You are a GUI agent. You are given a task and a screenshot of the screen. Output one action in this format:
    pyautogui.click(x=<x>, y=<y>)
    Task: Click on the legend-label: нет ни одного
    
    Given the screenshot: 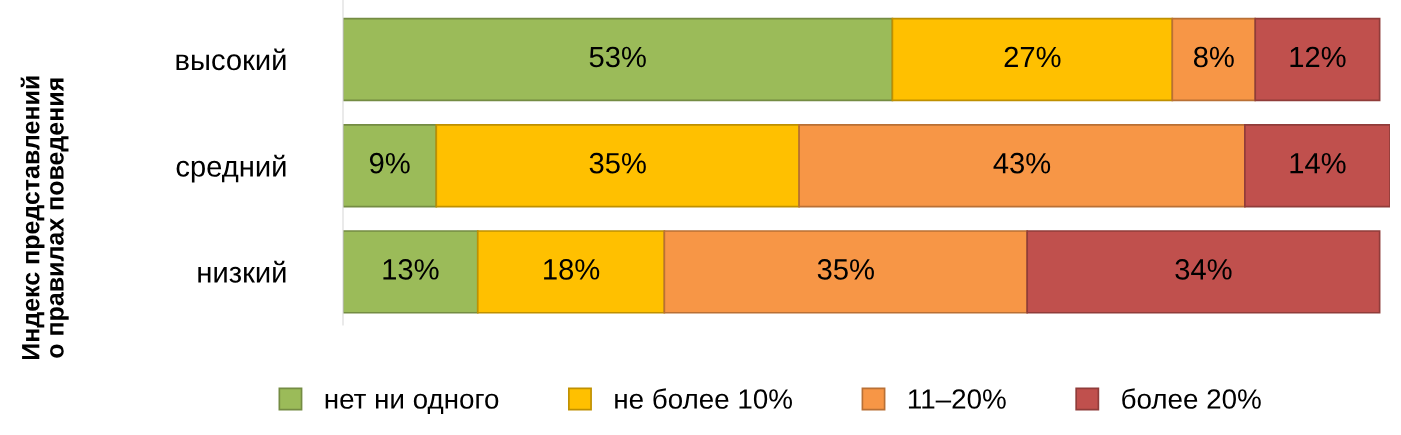 What is the action you would take?
    pyautogui.click(x=412, y=404)
    